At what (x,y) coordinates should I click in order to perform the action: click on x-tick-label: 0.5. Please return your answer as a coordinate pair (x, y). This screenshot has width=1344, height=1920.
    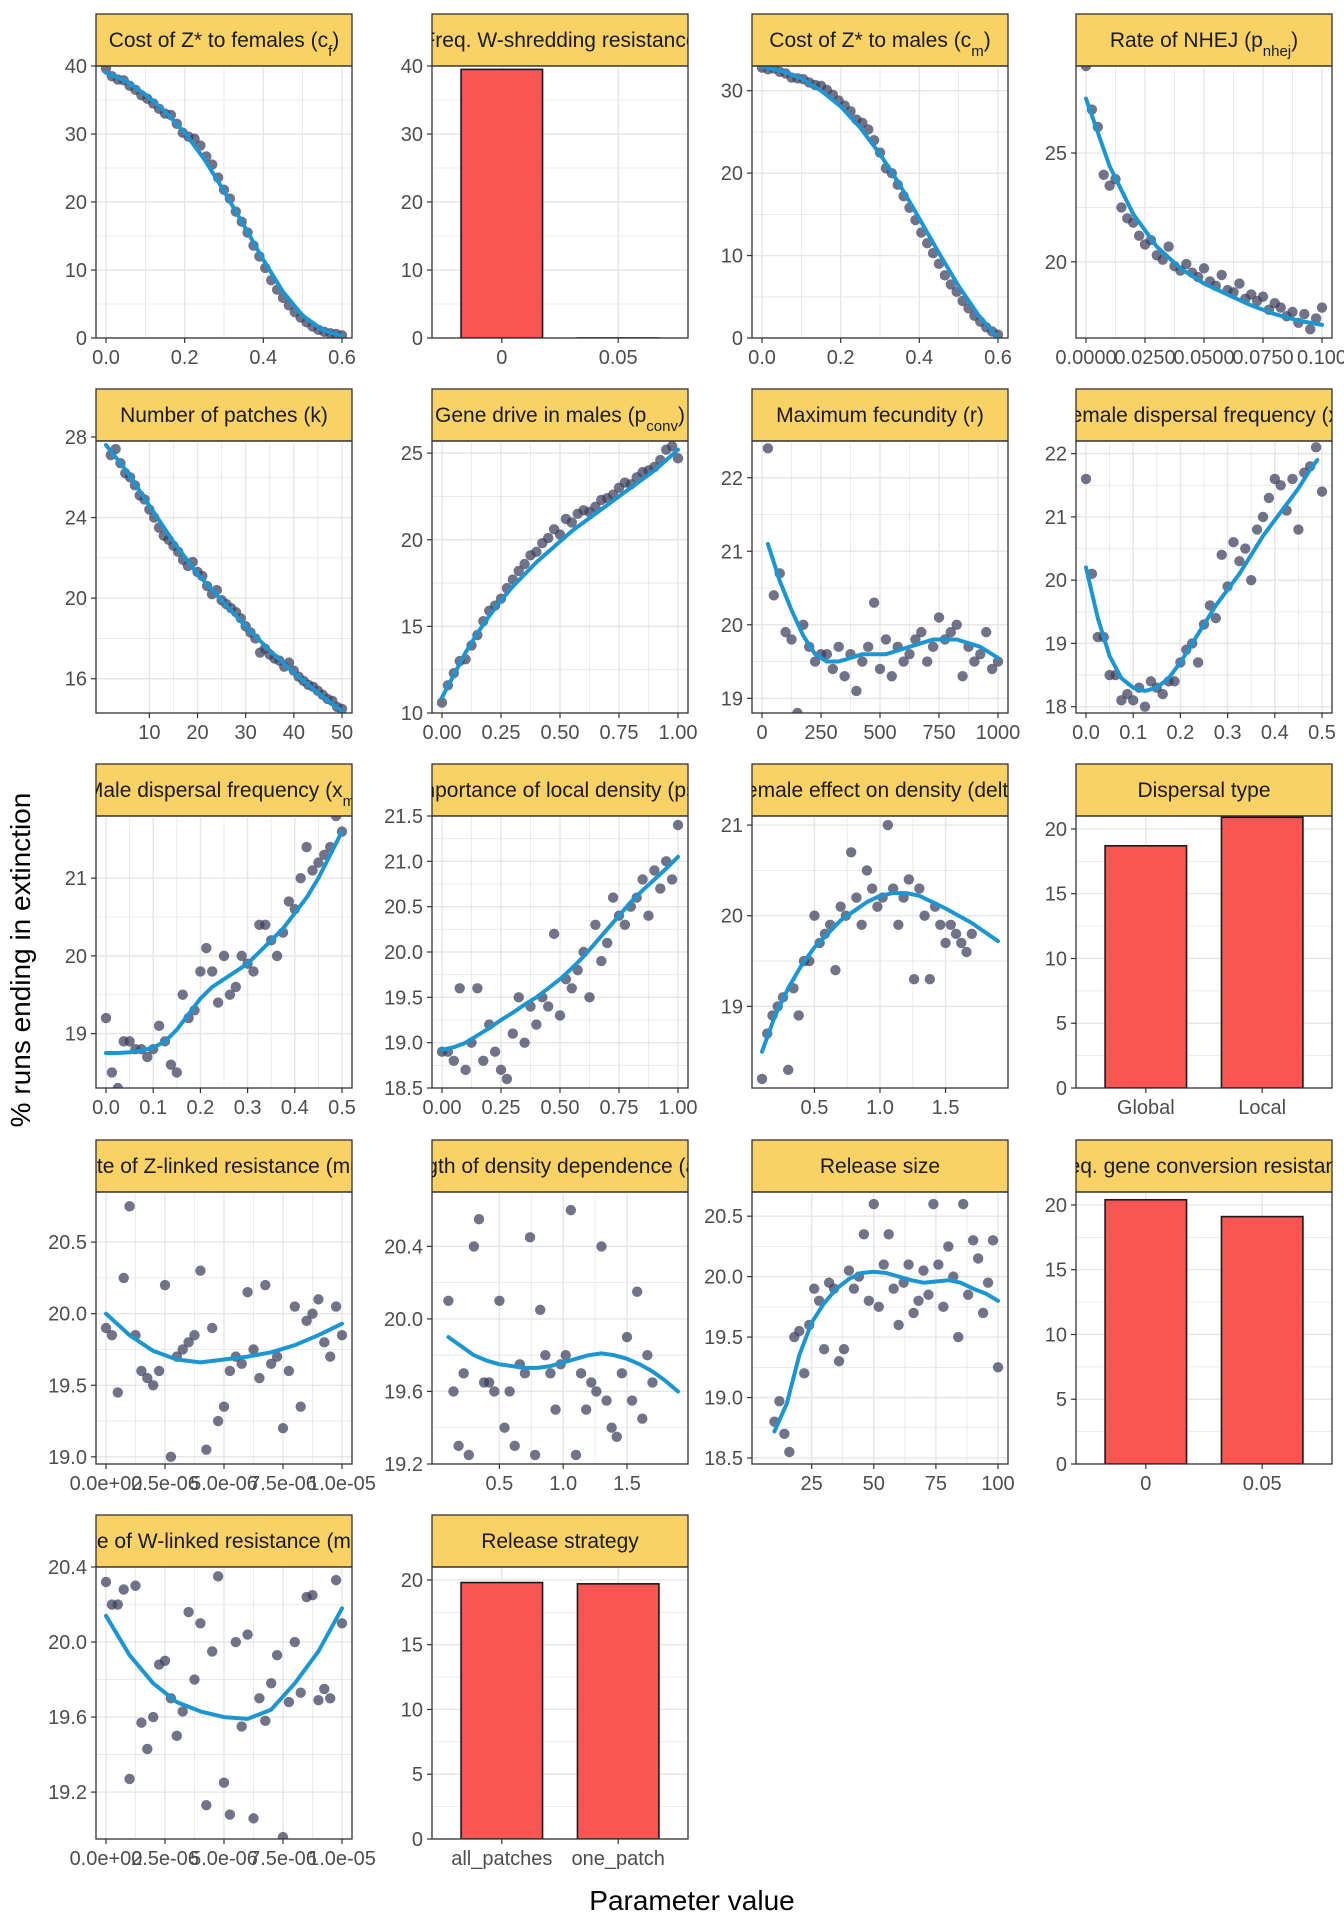
    Looking at the image, I should click on (342, 1108).